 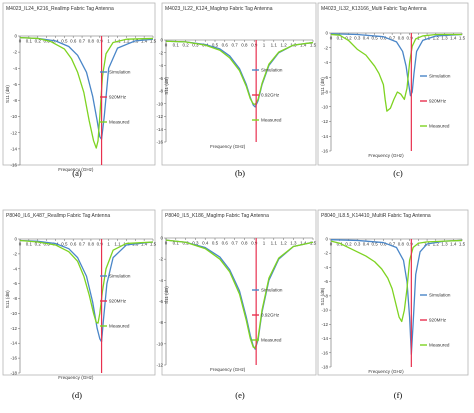 What do you see at coordinates (240, 173) in the screenshot?
I see `panel-label: (b)` at bounding box center [240, 173].